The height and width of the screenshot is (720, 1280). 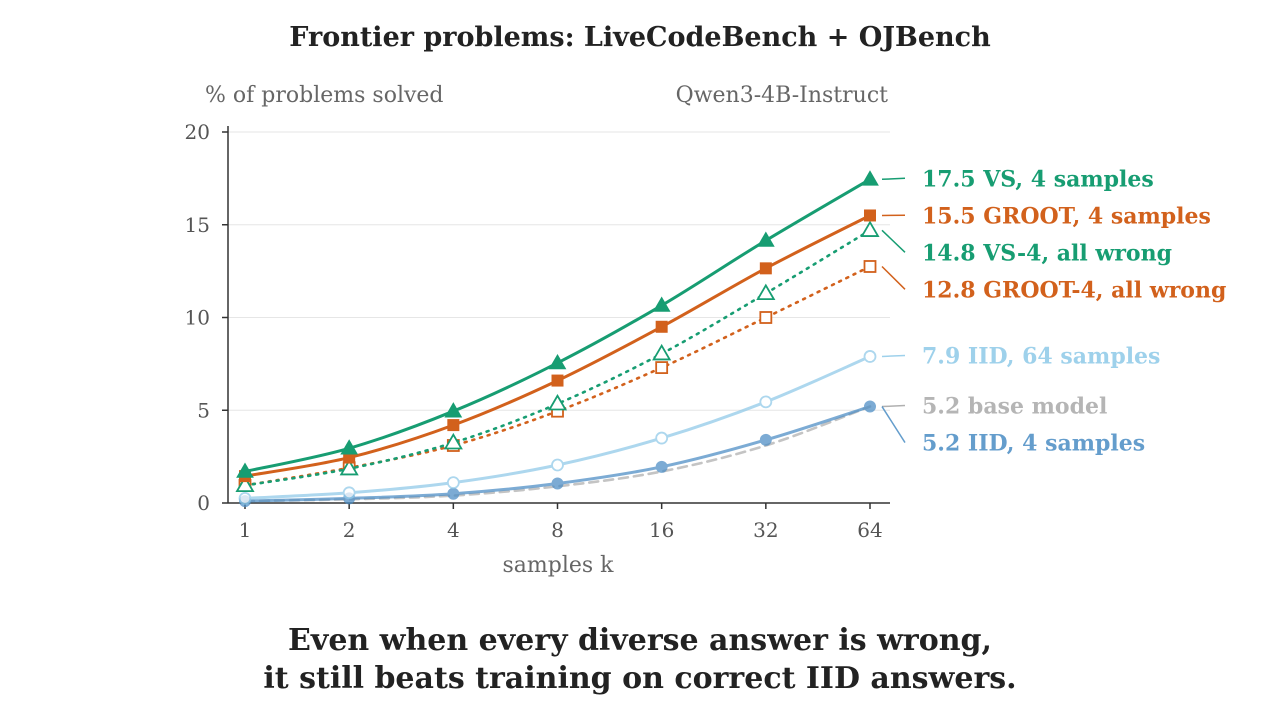 What do you see at coordinates (453, 410) in the screenshot?
I see `marker-vs-4-samples-k4` at bounding box center [453, 410].